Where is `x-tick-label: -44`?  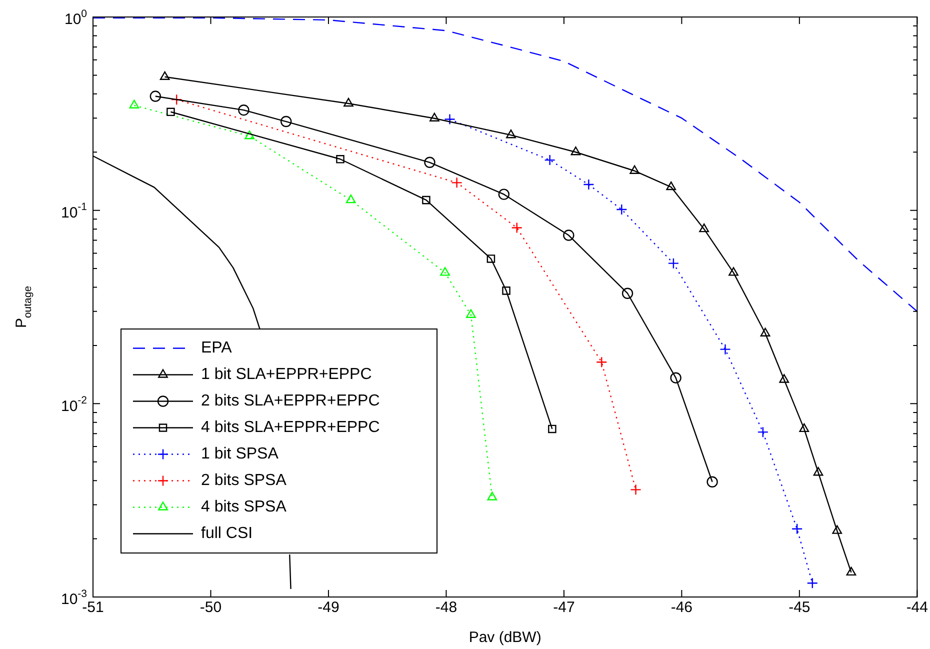
x-tick-label: -44 is located at coordinates (917, 607).